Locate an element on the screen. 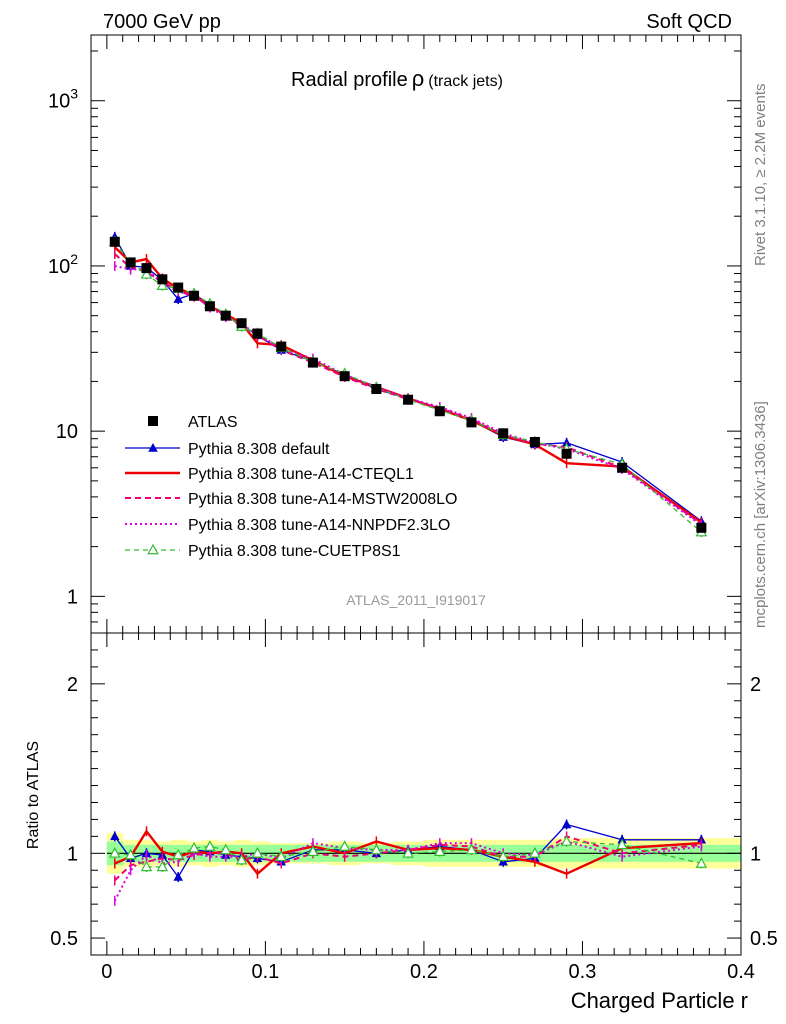 The height and width of the screenshot is (1024, 786). header-left: 7000 GeV pp is located at coordinates (162, 22).